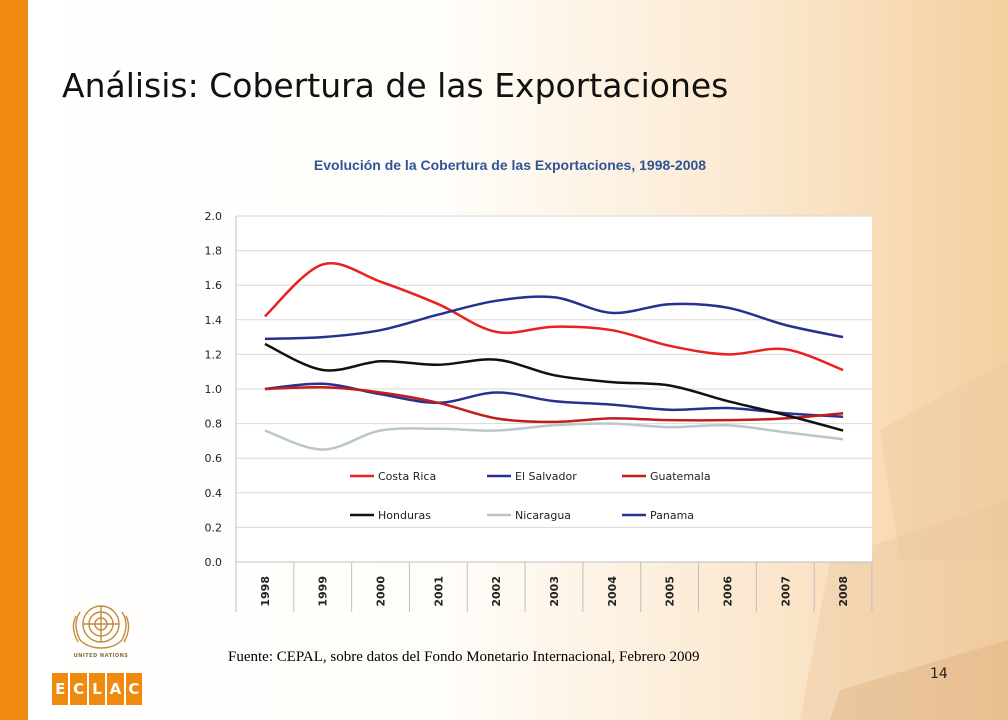  Describe the element at coordinates (546, 476) in the screenshot. I see `legend-label: El Salvador` at that location.